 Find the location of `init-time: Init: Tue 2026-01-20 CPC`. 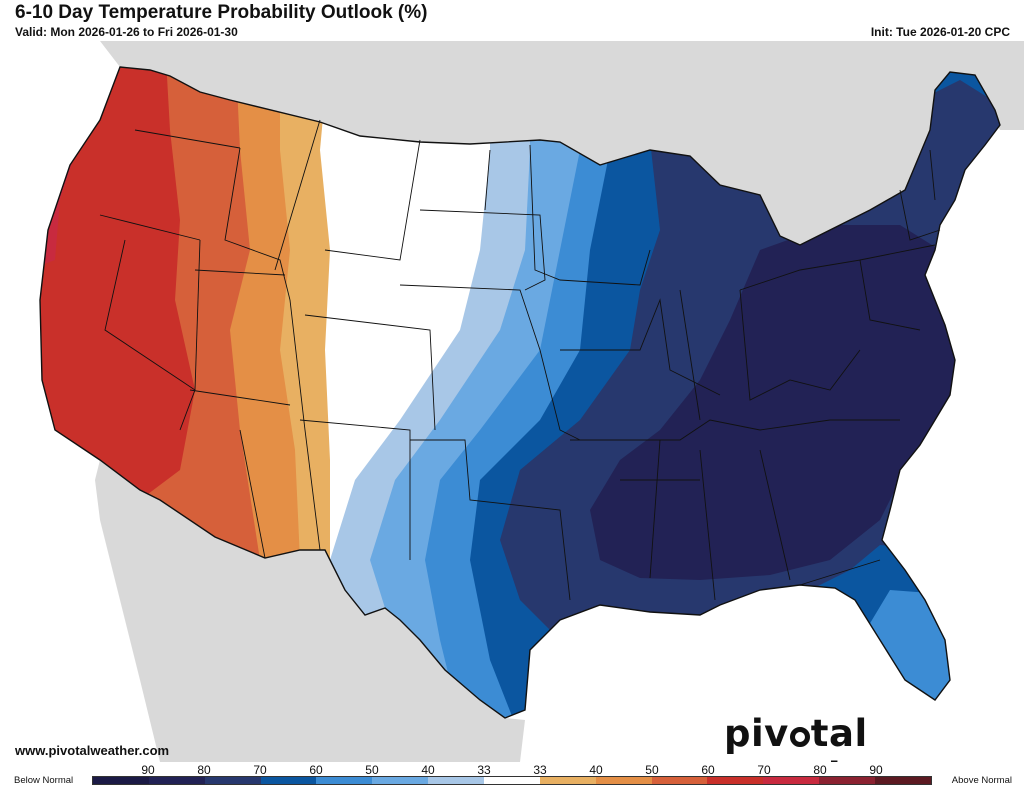

init-time: Init: Tue 2026-01-20 CPC is located at coordinates (940, 32).